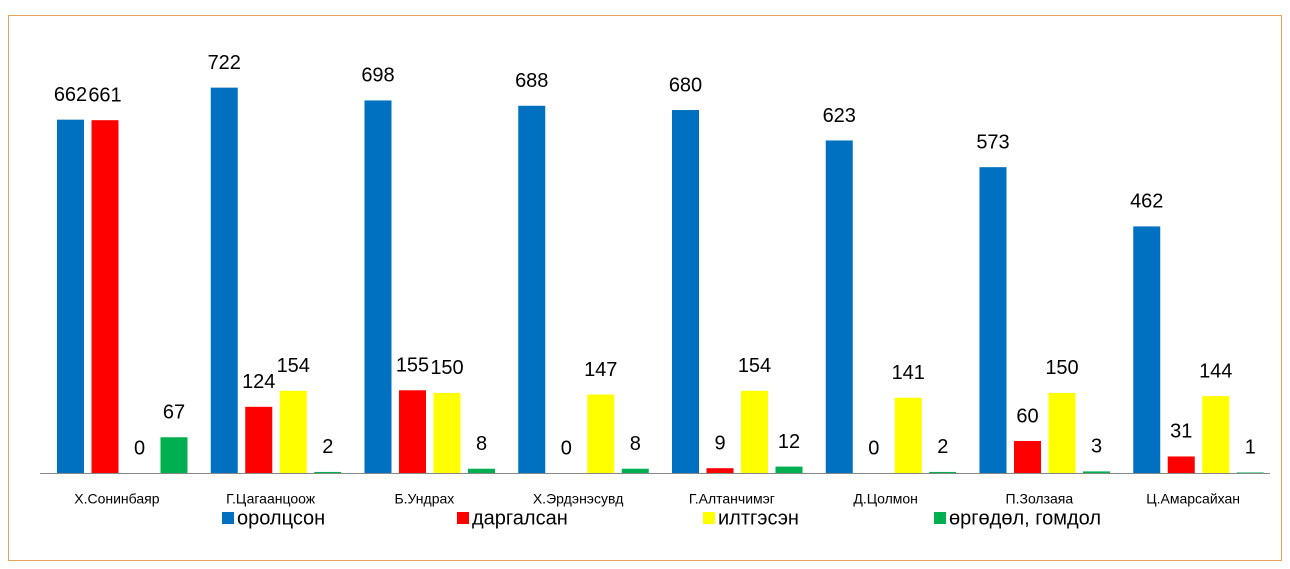 The width and height of the screenshot is (1290, 569). What do you see at coordinates (1250, 448) in the screenshot?
I see `data-label: 1` at bounding box center [1250, 448].